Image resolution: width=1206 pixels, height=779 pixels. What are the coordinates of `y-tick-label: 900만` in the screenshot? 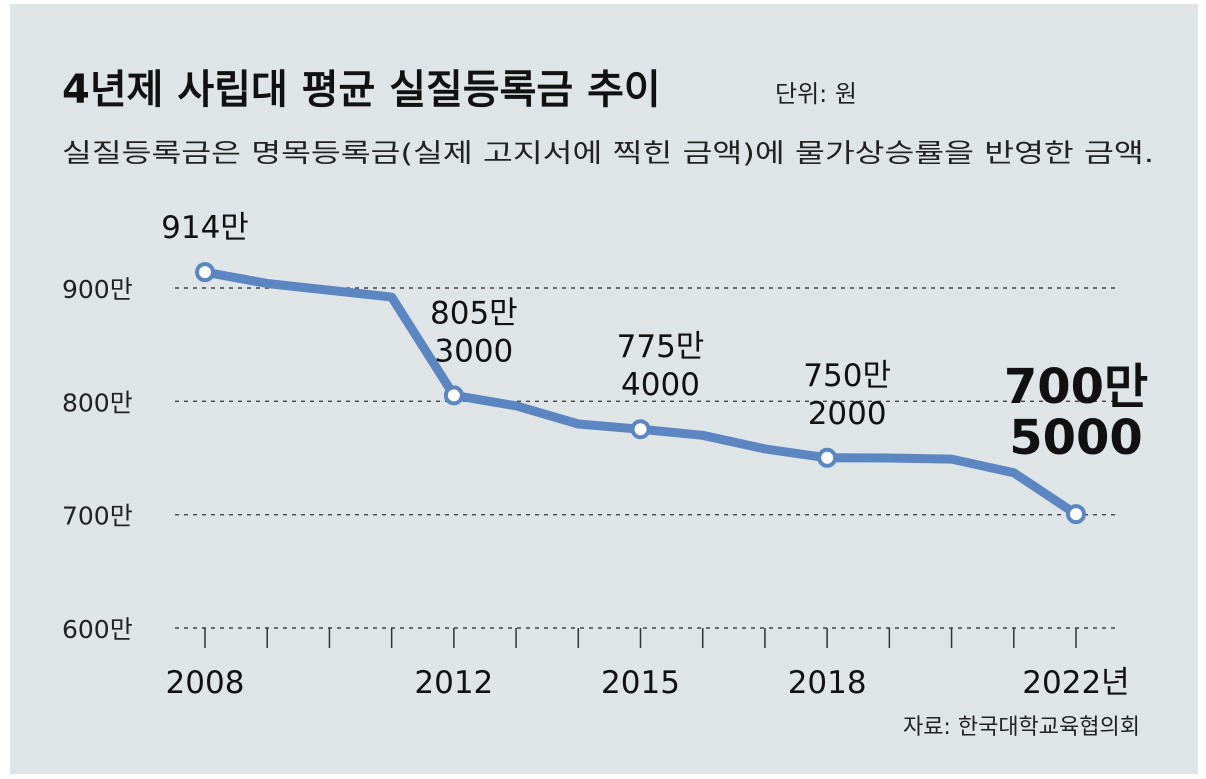 It's located at (97, 289).